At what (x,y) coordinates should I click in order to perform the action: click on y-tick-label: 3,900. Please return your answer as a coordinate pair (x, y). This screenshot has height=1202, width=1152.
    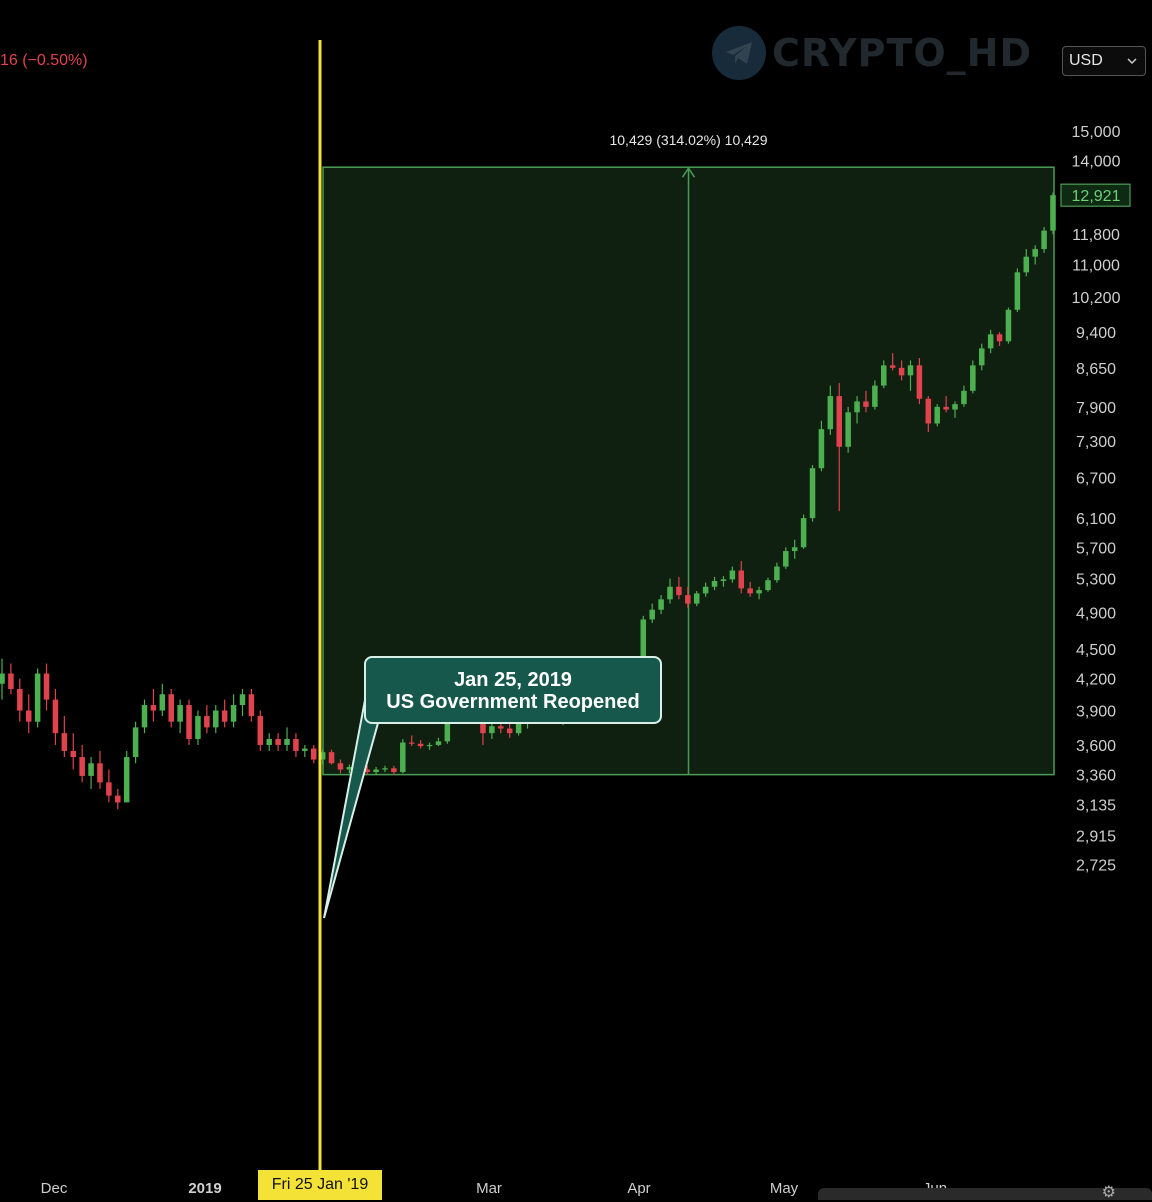
    Looking at the image, I should click on (1096, 712).